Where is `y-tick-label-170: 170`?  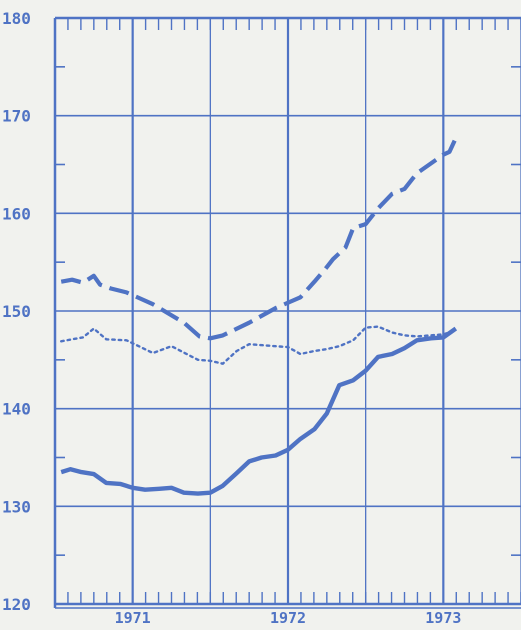
y-tick-label-170: 170 is located at coordinates (16, 116).